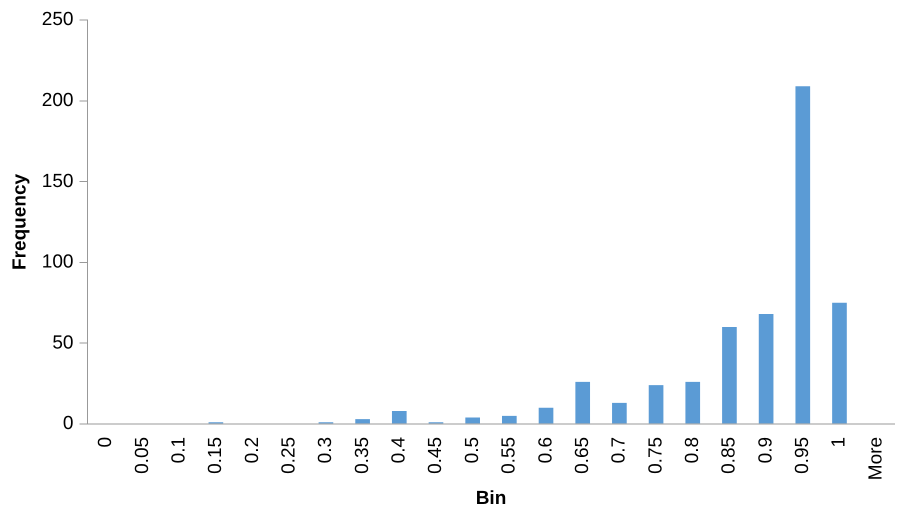 The height and width of the screenshot is (519, 902). Describe the element at coordinates (68, 423) in the screenshot. I see `y-tick-label: 0` at that location.